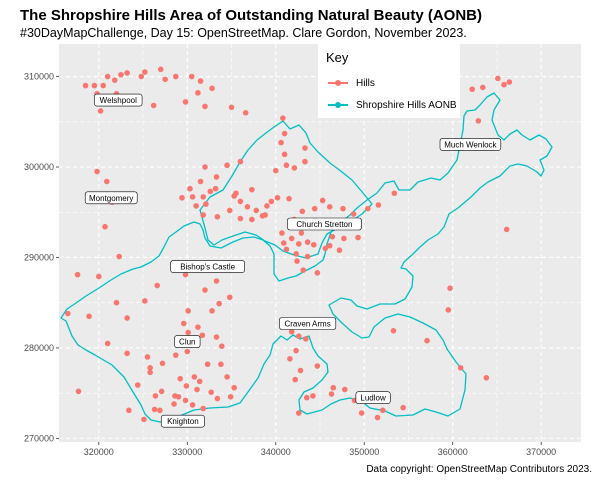  What do you see at coordinates (391, 105) in the screenshot?
I see `legend-item-aonb: Shropshire Hills AONB` at bounding box center [391, 105].